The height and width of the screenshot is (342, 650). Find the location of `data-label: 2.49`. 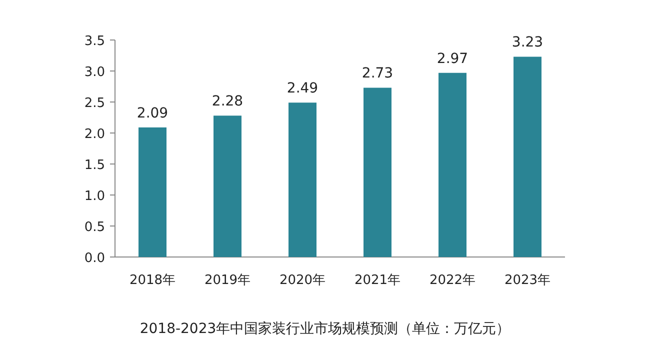

data-label: 2.49 is located at coordinates (302, 88).